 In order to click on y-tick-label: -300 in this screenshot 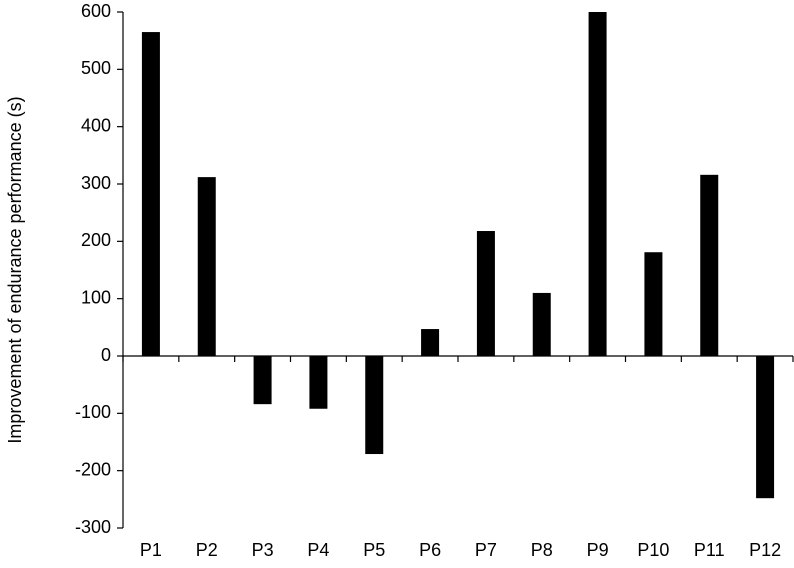, I will do `click(93, 527)`.